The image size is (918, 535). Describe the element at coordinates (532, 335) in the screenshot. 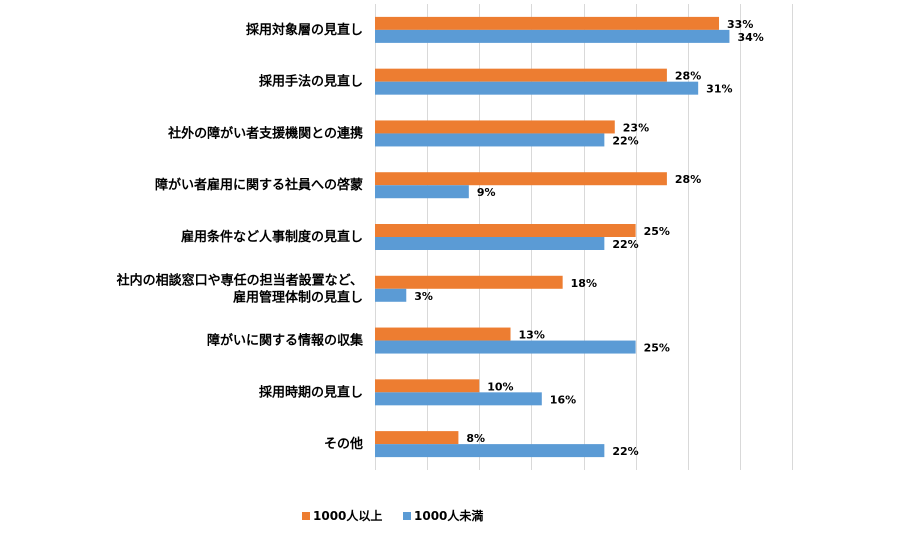

I see `data-label: 13%` at that location.